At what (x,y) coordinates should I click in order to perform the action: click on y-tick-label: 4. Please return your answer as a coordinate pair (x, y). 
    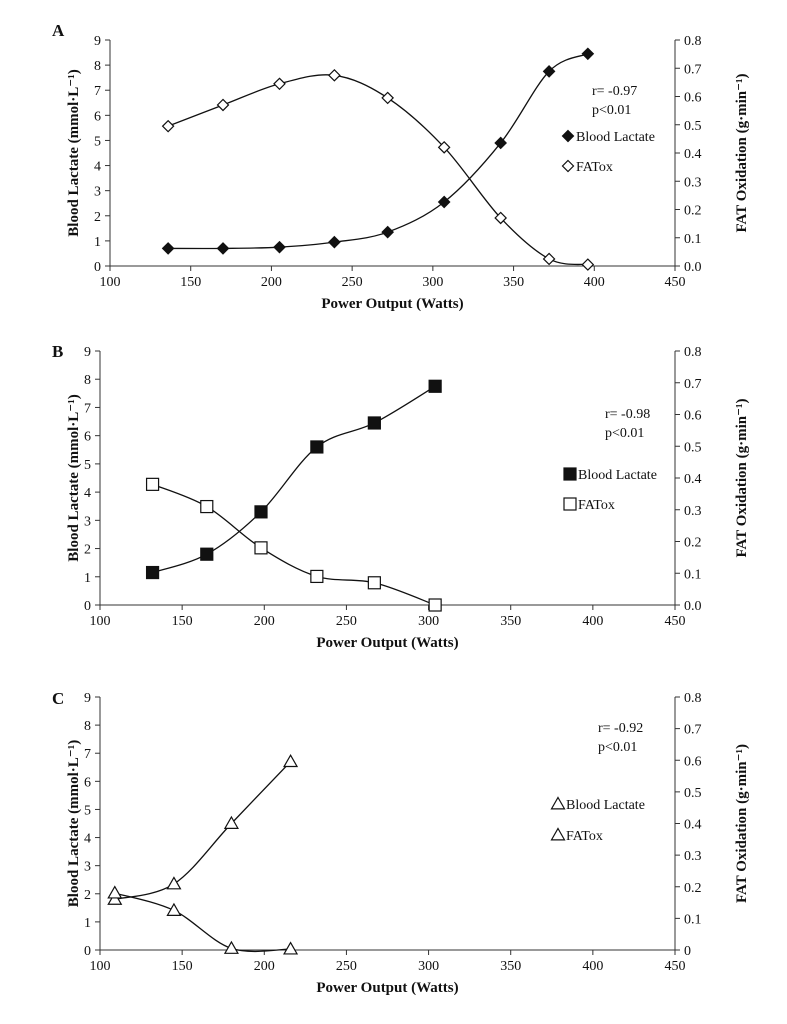
    Looking at the image, I should click on (87, 493).